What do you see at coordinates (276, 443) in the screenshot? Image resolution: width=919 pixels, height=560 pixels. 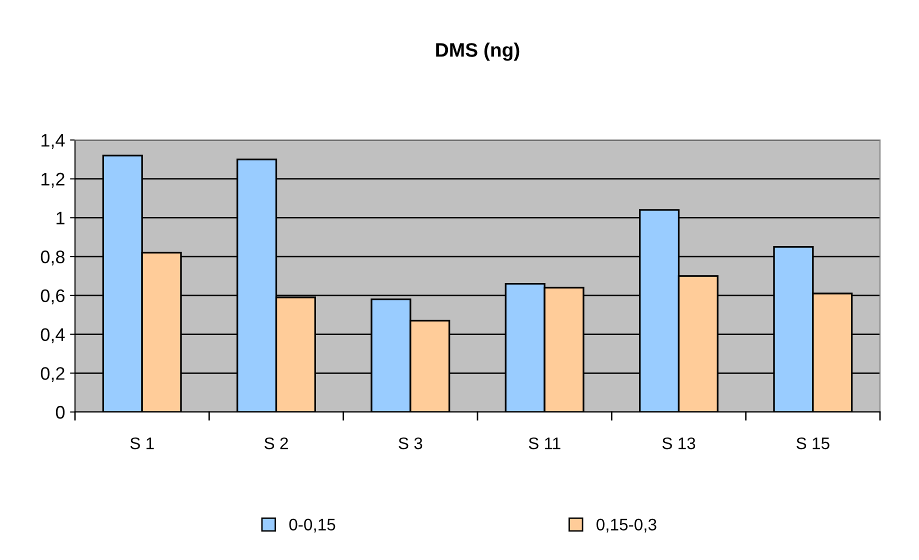 I see `x-tick-label: S 2` at bounding box center [276, 443].